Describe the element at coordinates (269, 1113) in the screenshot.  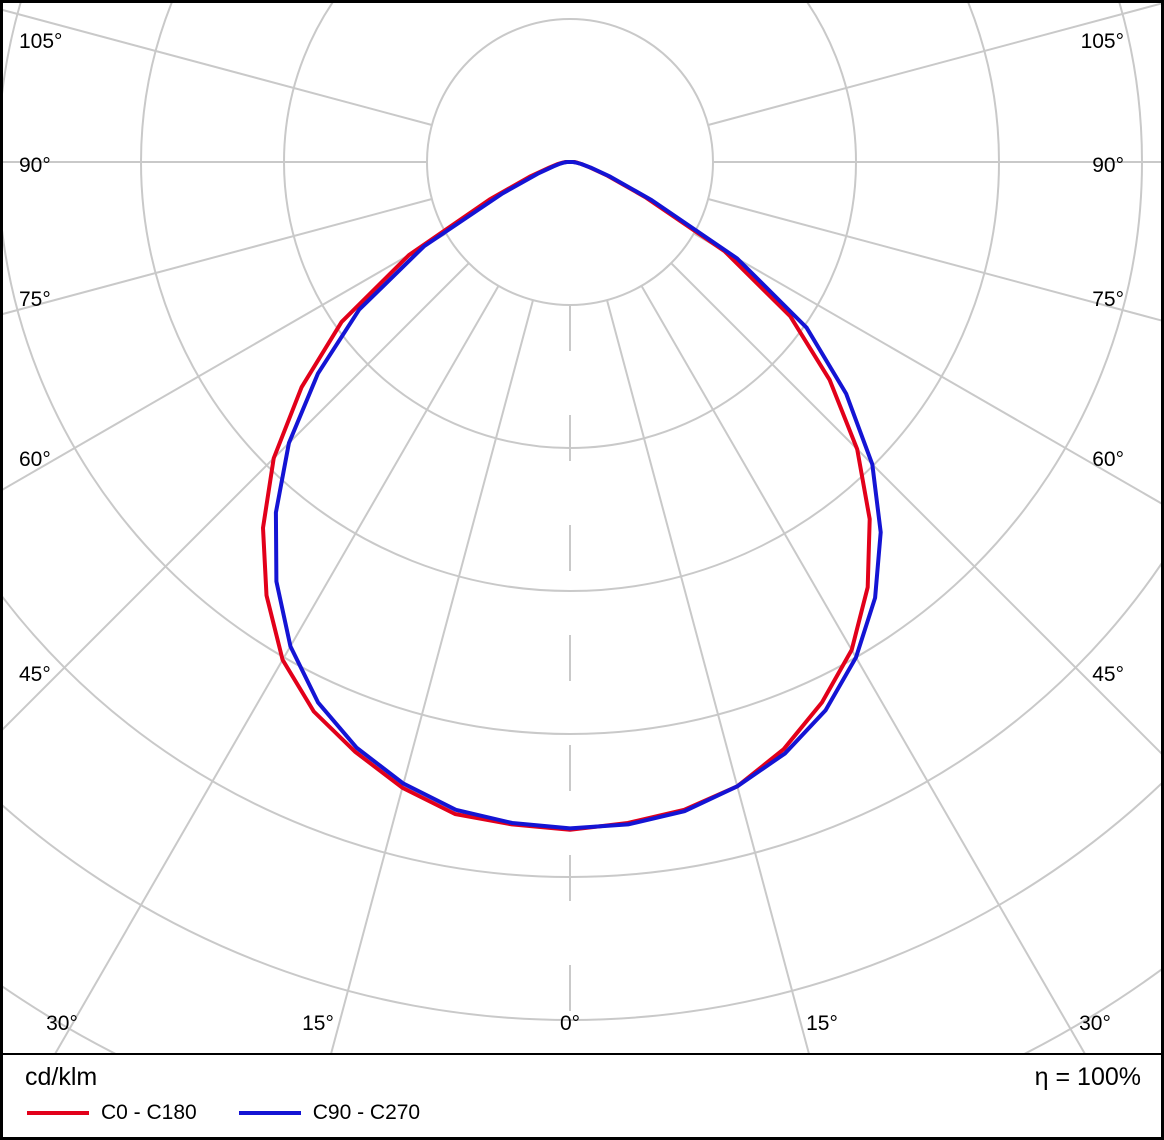
I see `legend-color-line-c90-c270` at that location.